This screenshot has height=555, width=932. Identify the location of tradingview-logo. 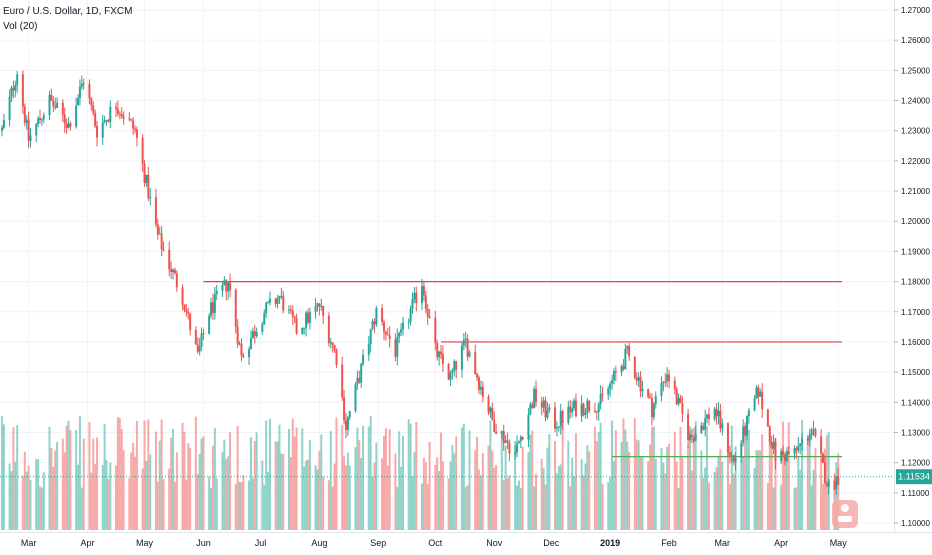
(845, 514).